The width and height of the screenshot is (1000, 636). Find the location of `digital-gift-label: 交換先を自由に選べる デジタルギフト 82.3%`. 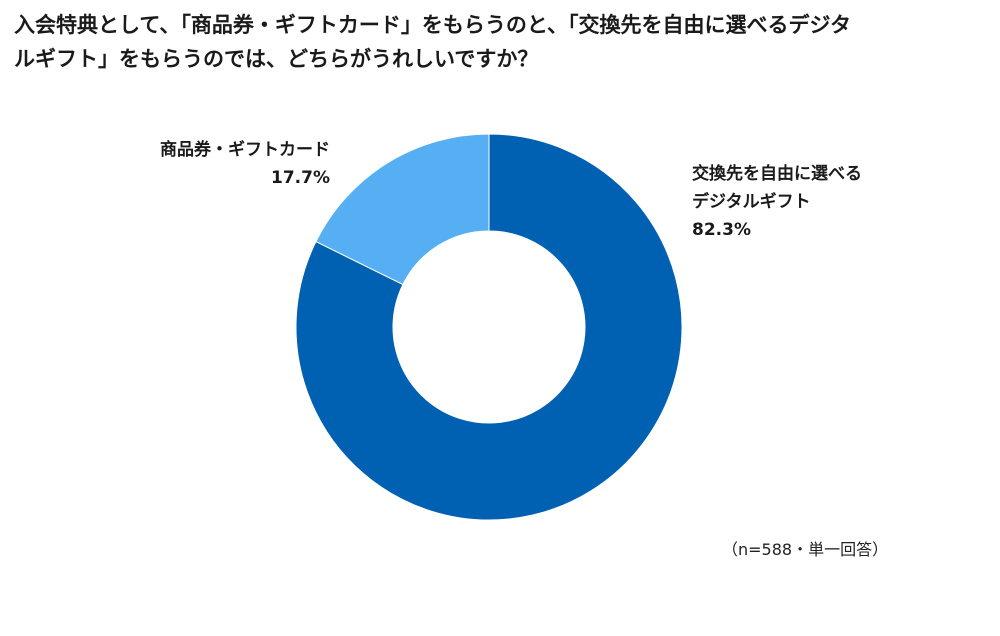

digital-gift-label: 交換先を自由に選べる デジタルギフト 82.3% is located at coordinates (822, 202).